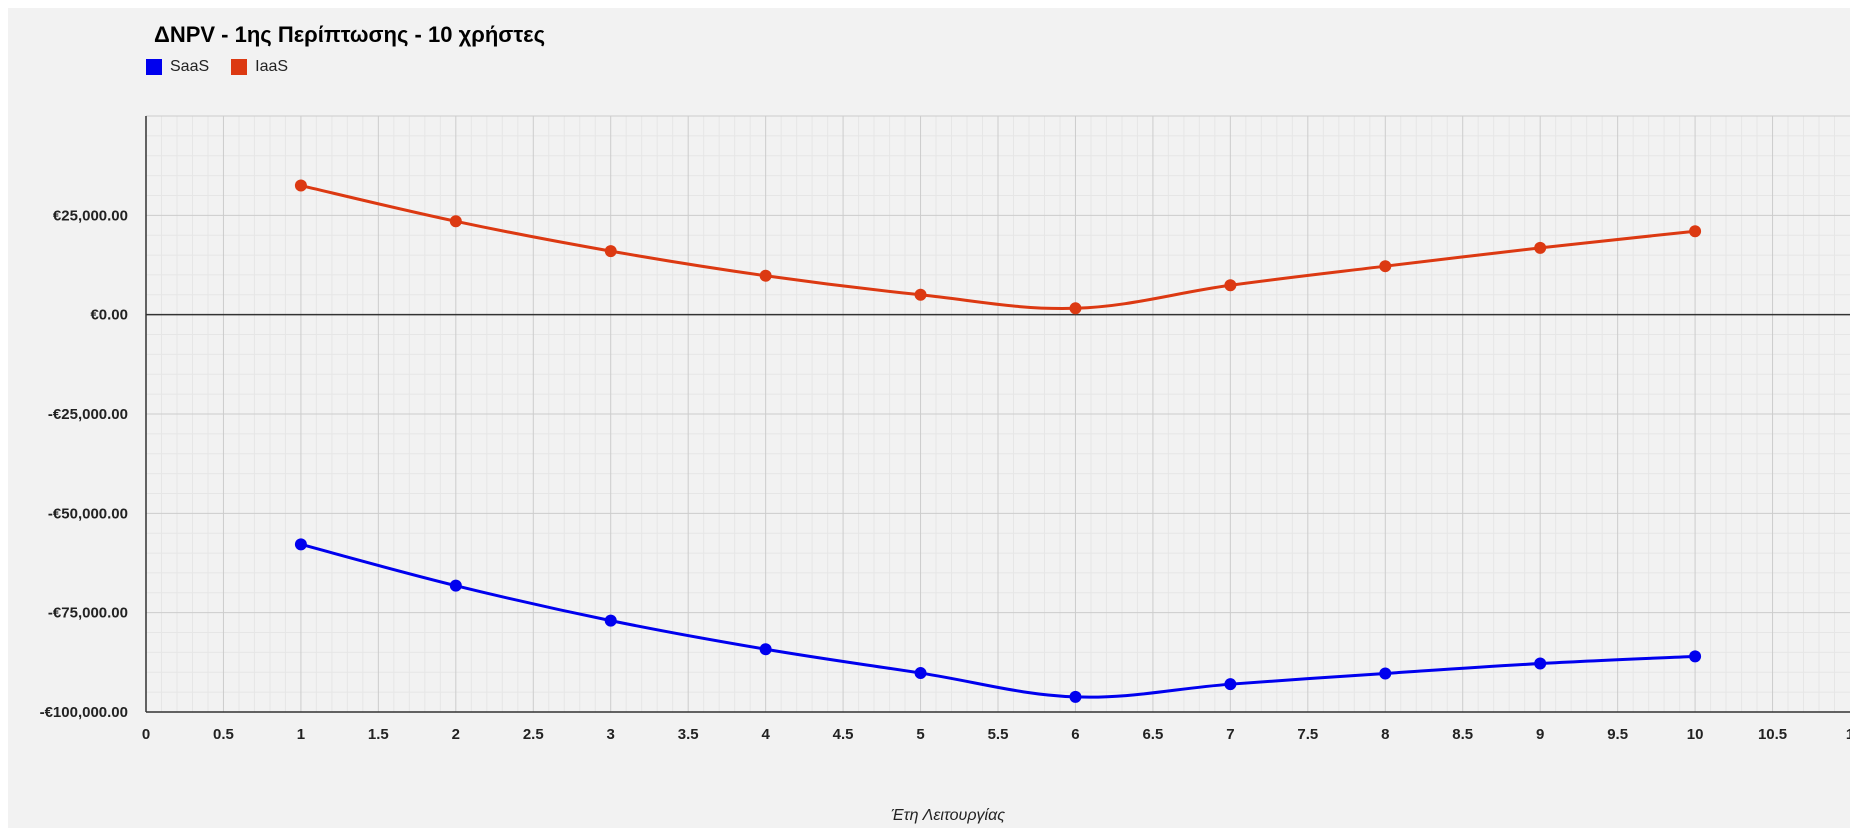 Image resolution: width=1850 pixels, height=836 pixels. What do you see at coordinates (88, 513) in the screenshot?
I see `y-tick-label: -€50,000.00` at bounding box center [88, 513].